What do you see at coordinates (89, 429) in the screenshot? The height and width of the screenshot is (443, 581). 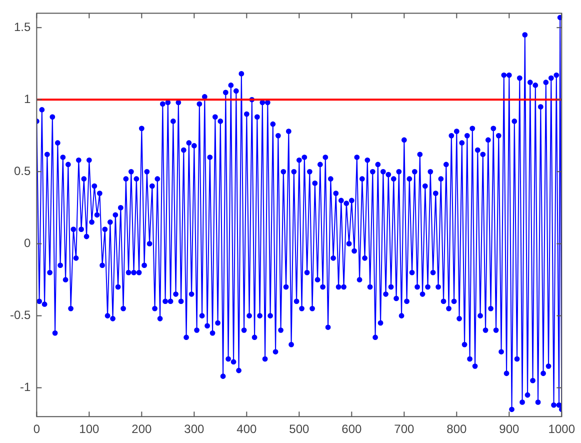 I see `x-tick-label: 100` at bounding box center [89, 429].